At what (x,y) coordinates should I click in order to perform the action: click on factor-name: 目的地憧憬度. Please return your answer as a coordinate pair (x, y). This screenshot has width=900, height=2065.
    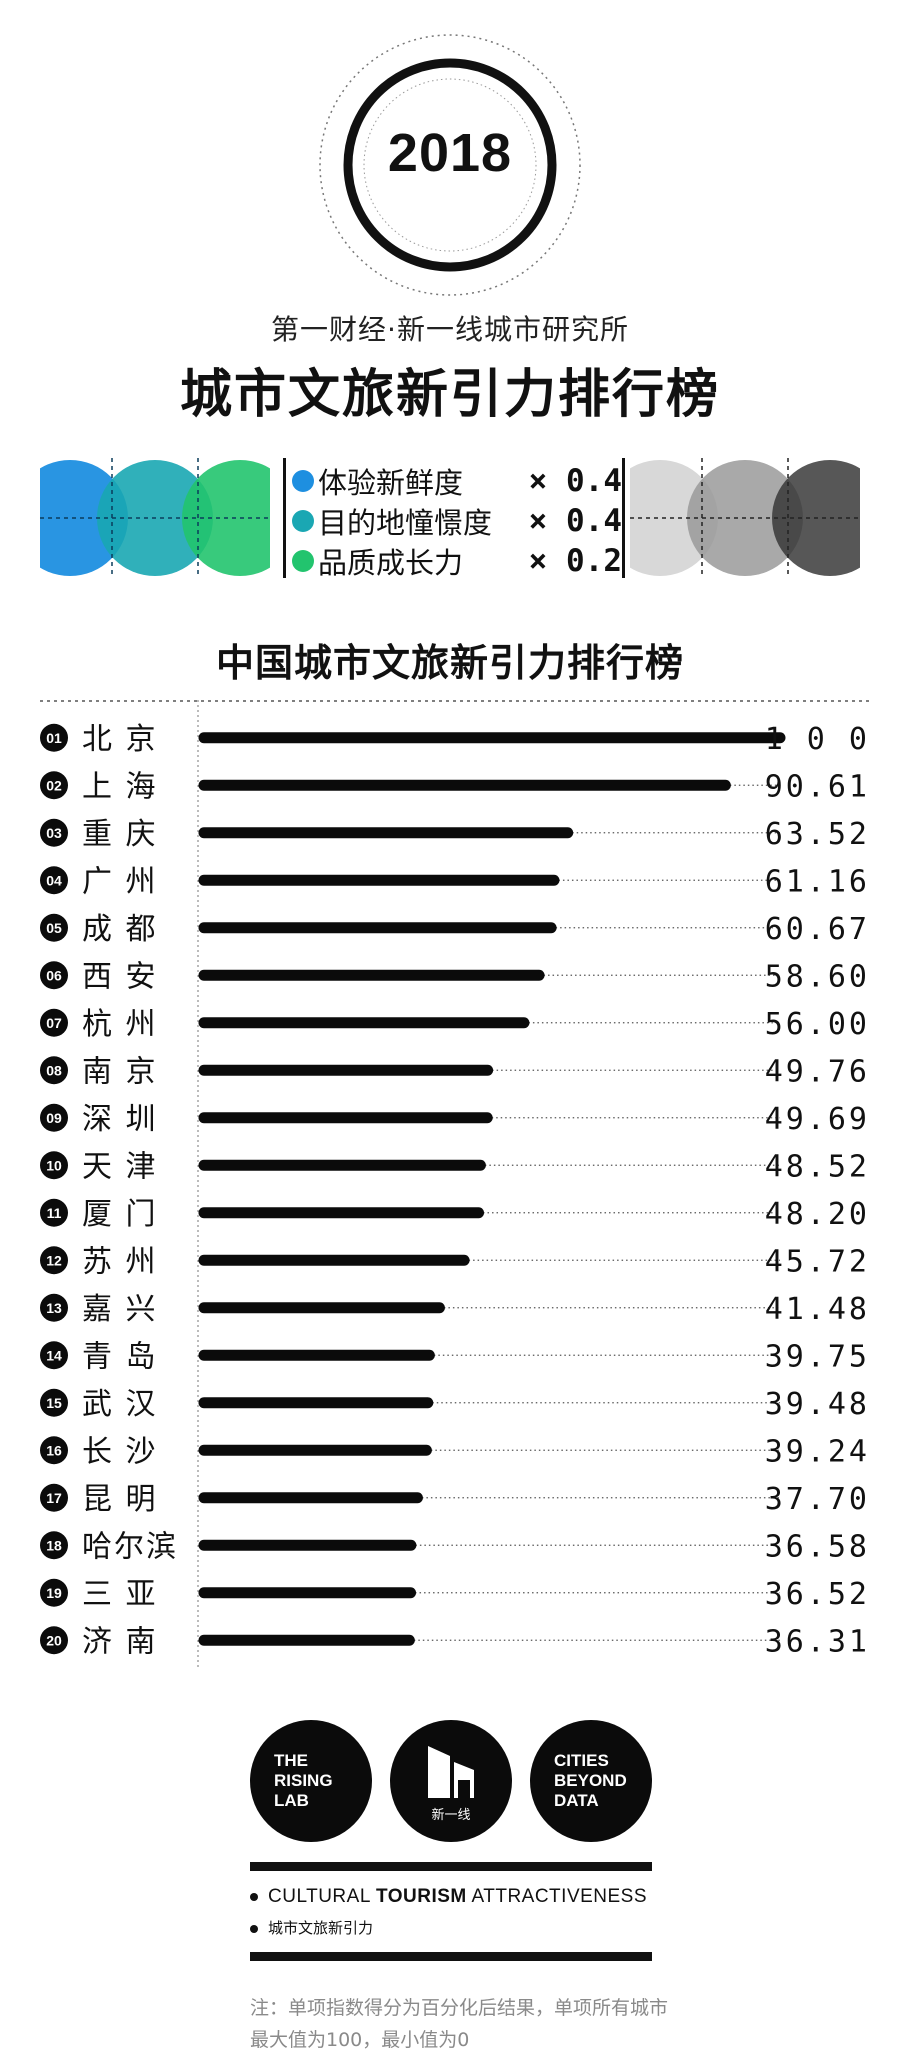
    Looking at the image, I should click on (405, 523).